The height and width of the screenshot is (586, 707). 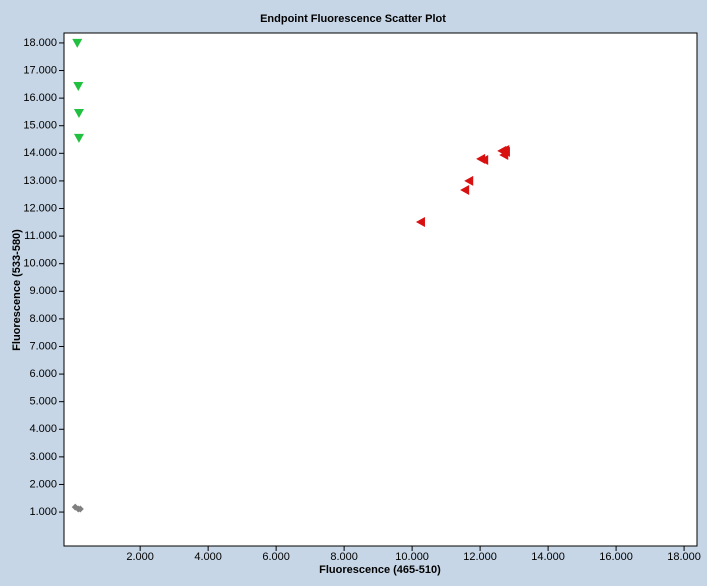 What do you see at coordinates (40, 264) in the screenshot?
I see `y-tick-label: 10.000` at bounding box center [40, 264].